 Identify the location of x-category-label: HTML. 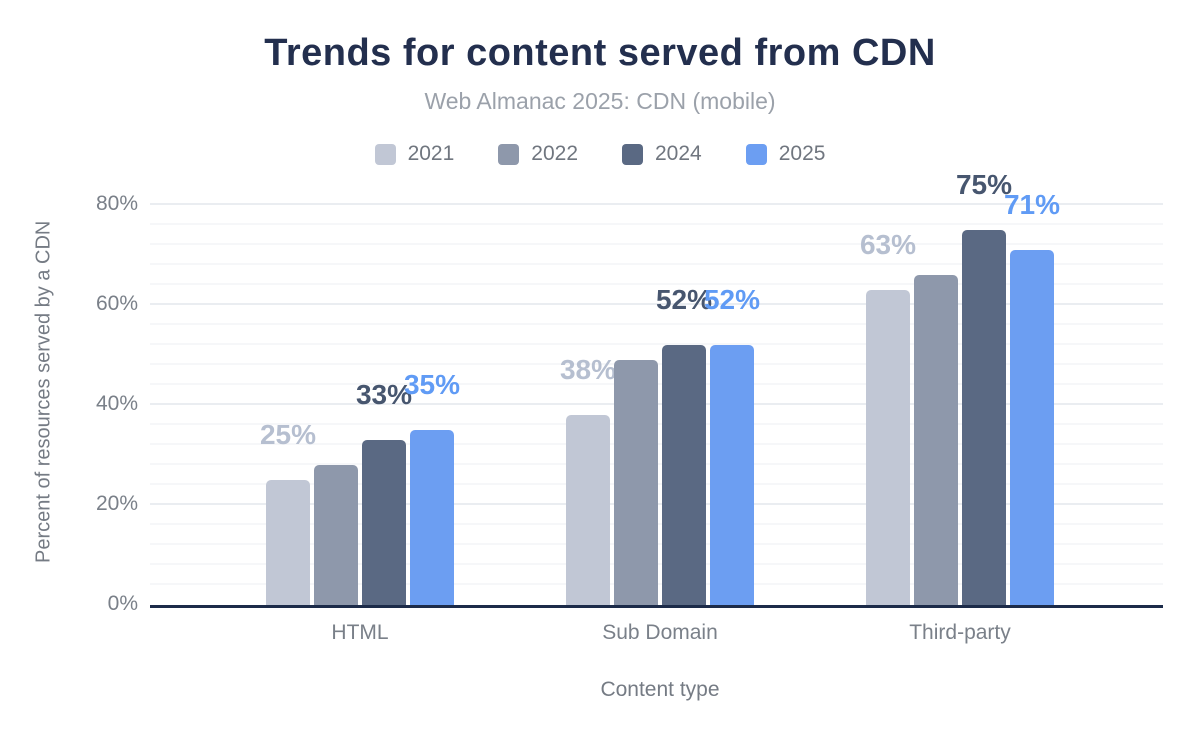
(360, 632).